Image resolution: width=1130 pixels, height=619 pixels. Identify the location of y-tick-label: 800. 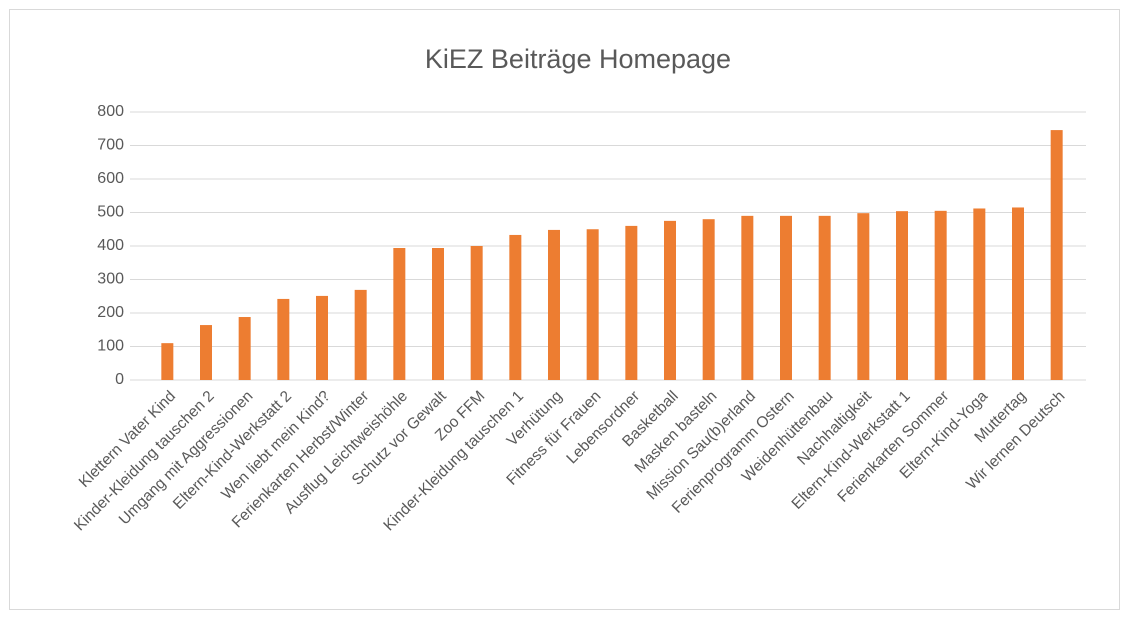
(110, 111).